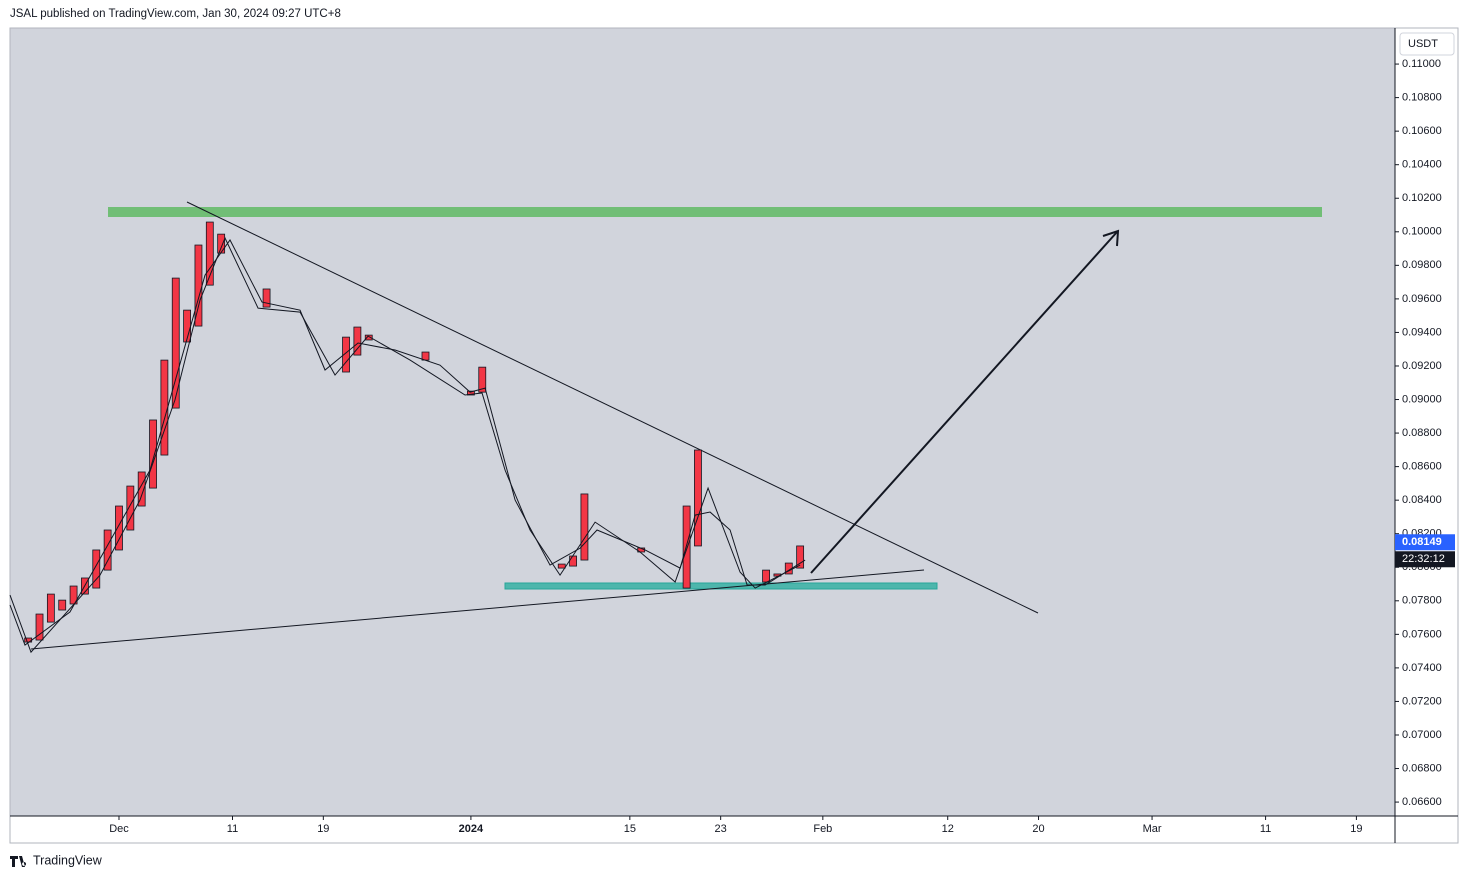 The width and height of the screenshot is (1469, 884). I want to click on y-tick-label: 0.08600, so click(1422, 467).